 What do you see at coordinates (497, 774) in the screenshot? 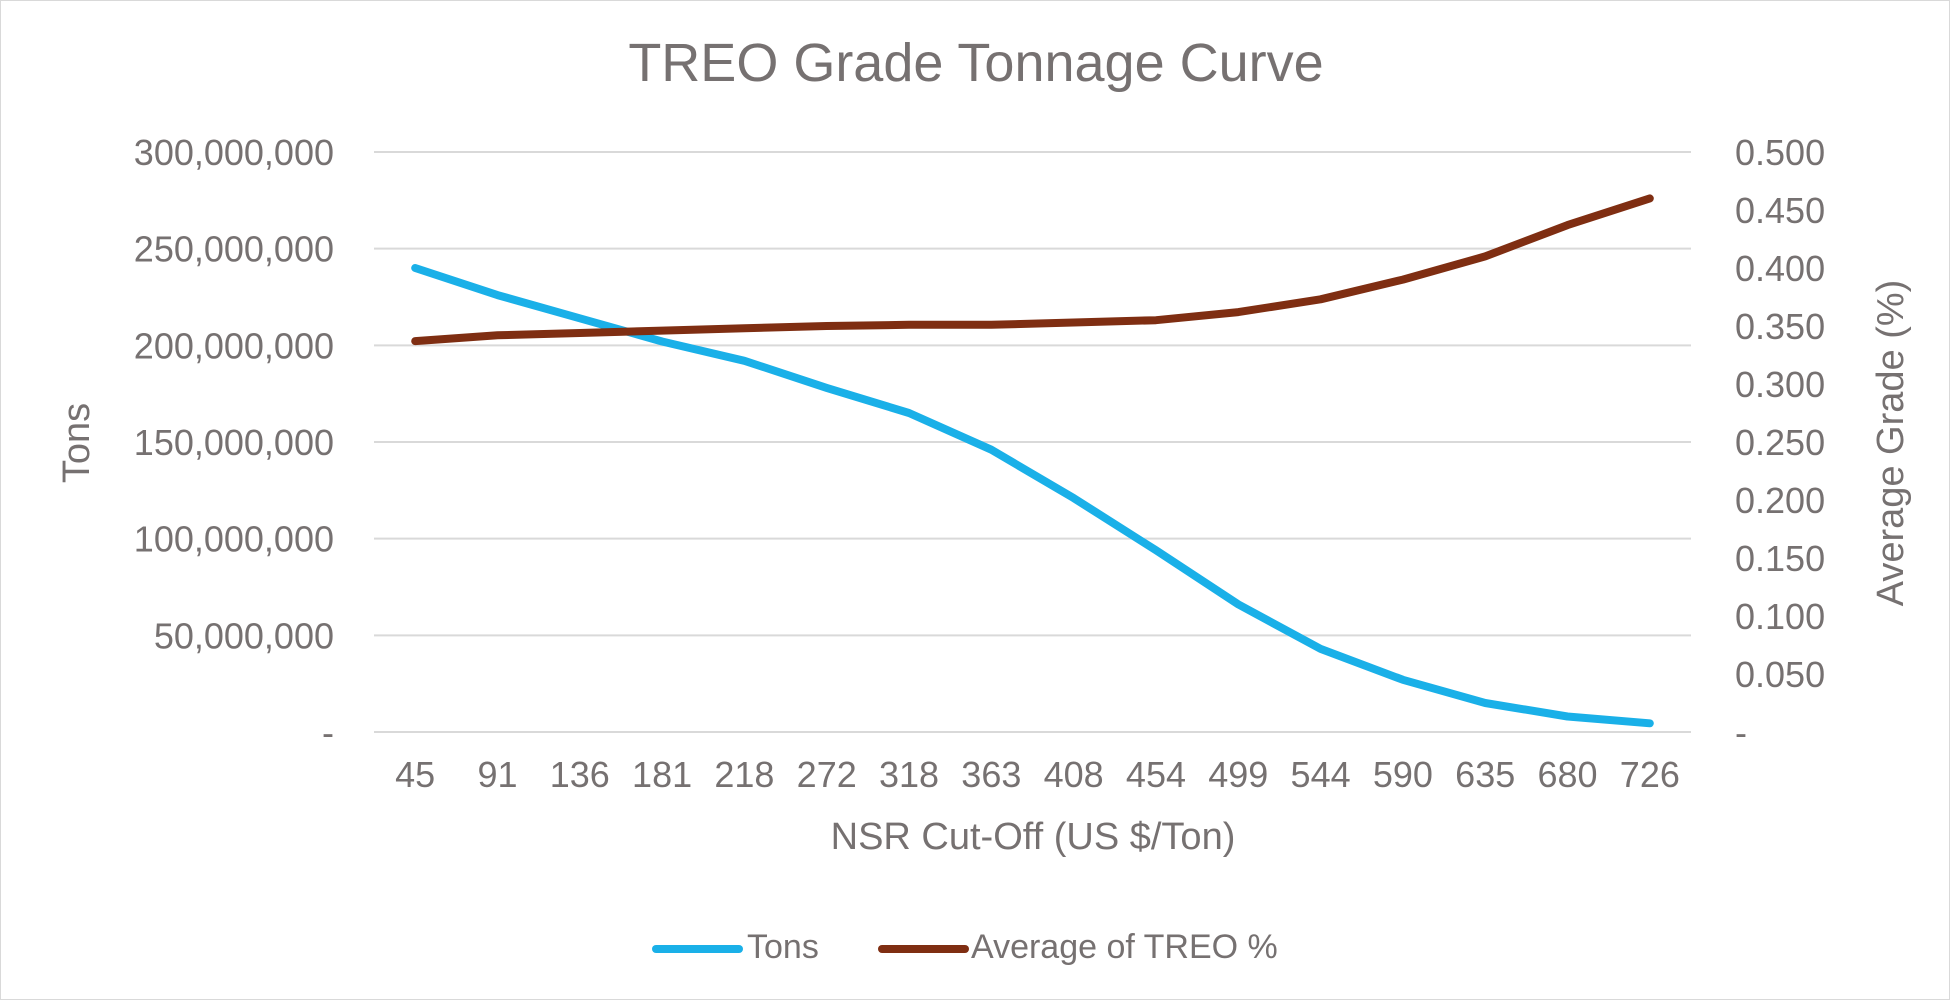
I see `x-tick-label: 91` at bounding box center [497, 774].